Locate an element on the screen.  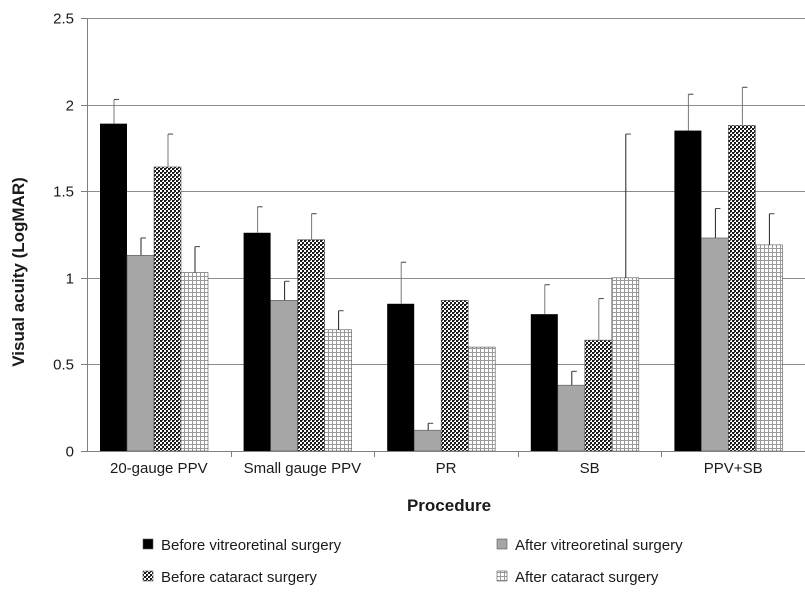
x-axis-title: Procedure is located at coordinates (449, 505).